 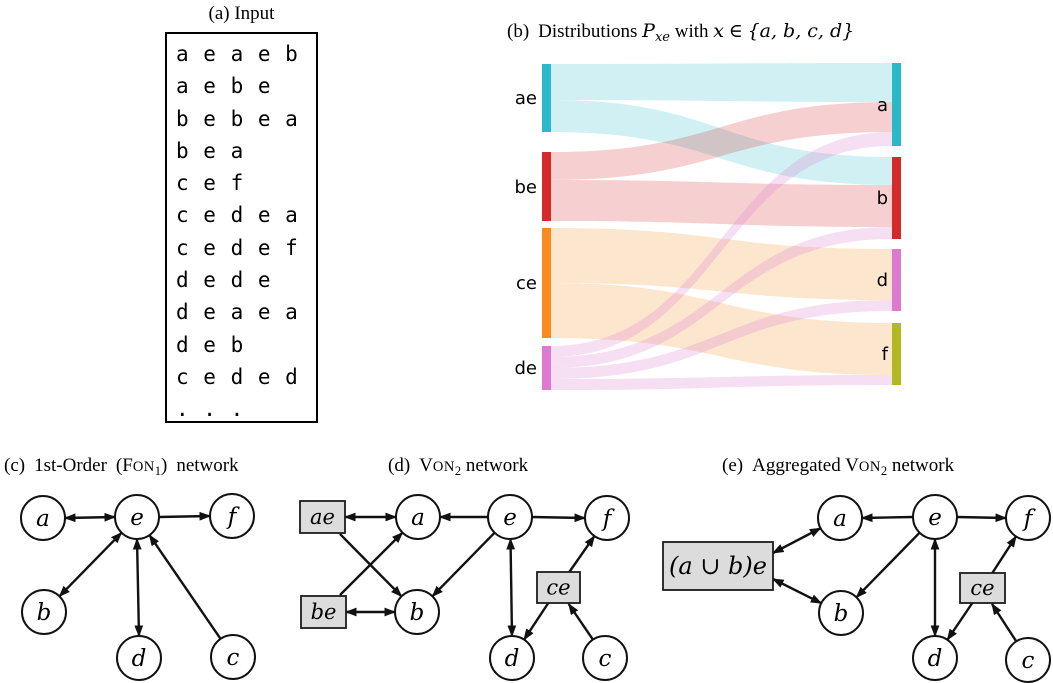 I want to click on smallcaps-F: F, so click(x=127, y=465).